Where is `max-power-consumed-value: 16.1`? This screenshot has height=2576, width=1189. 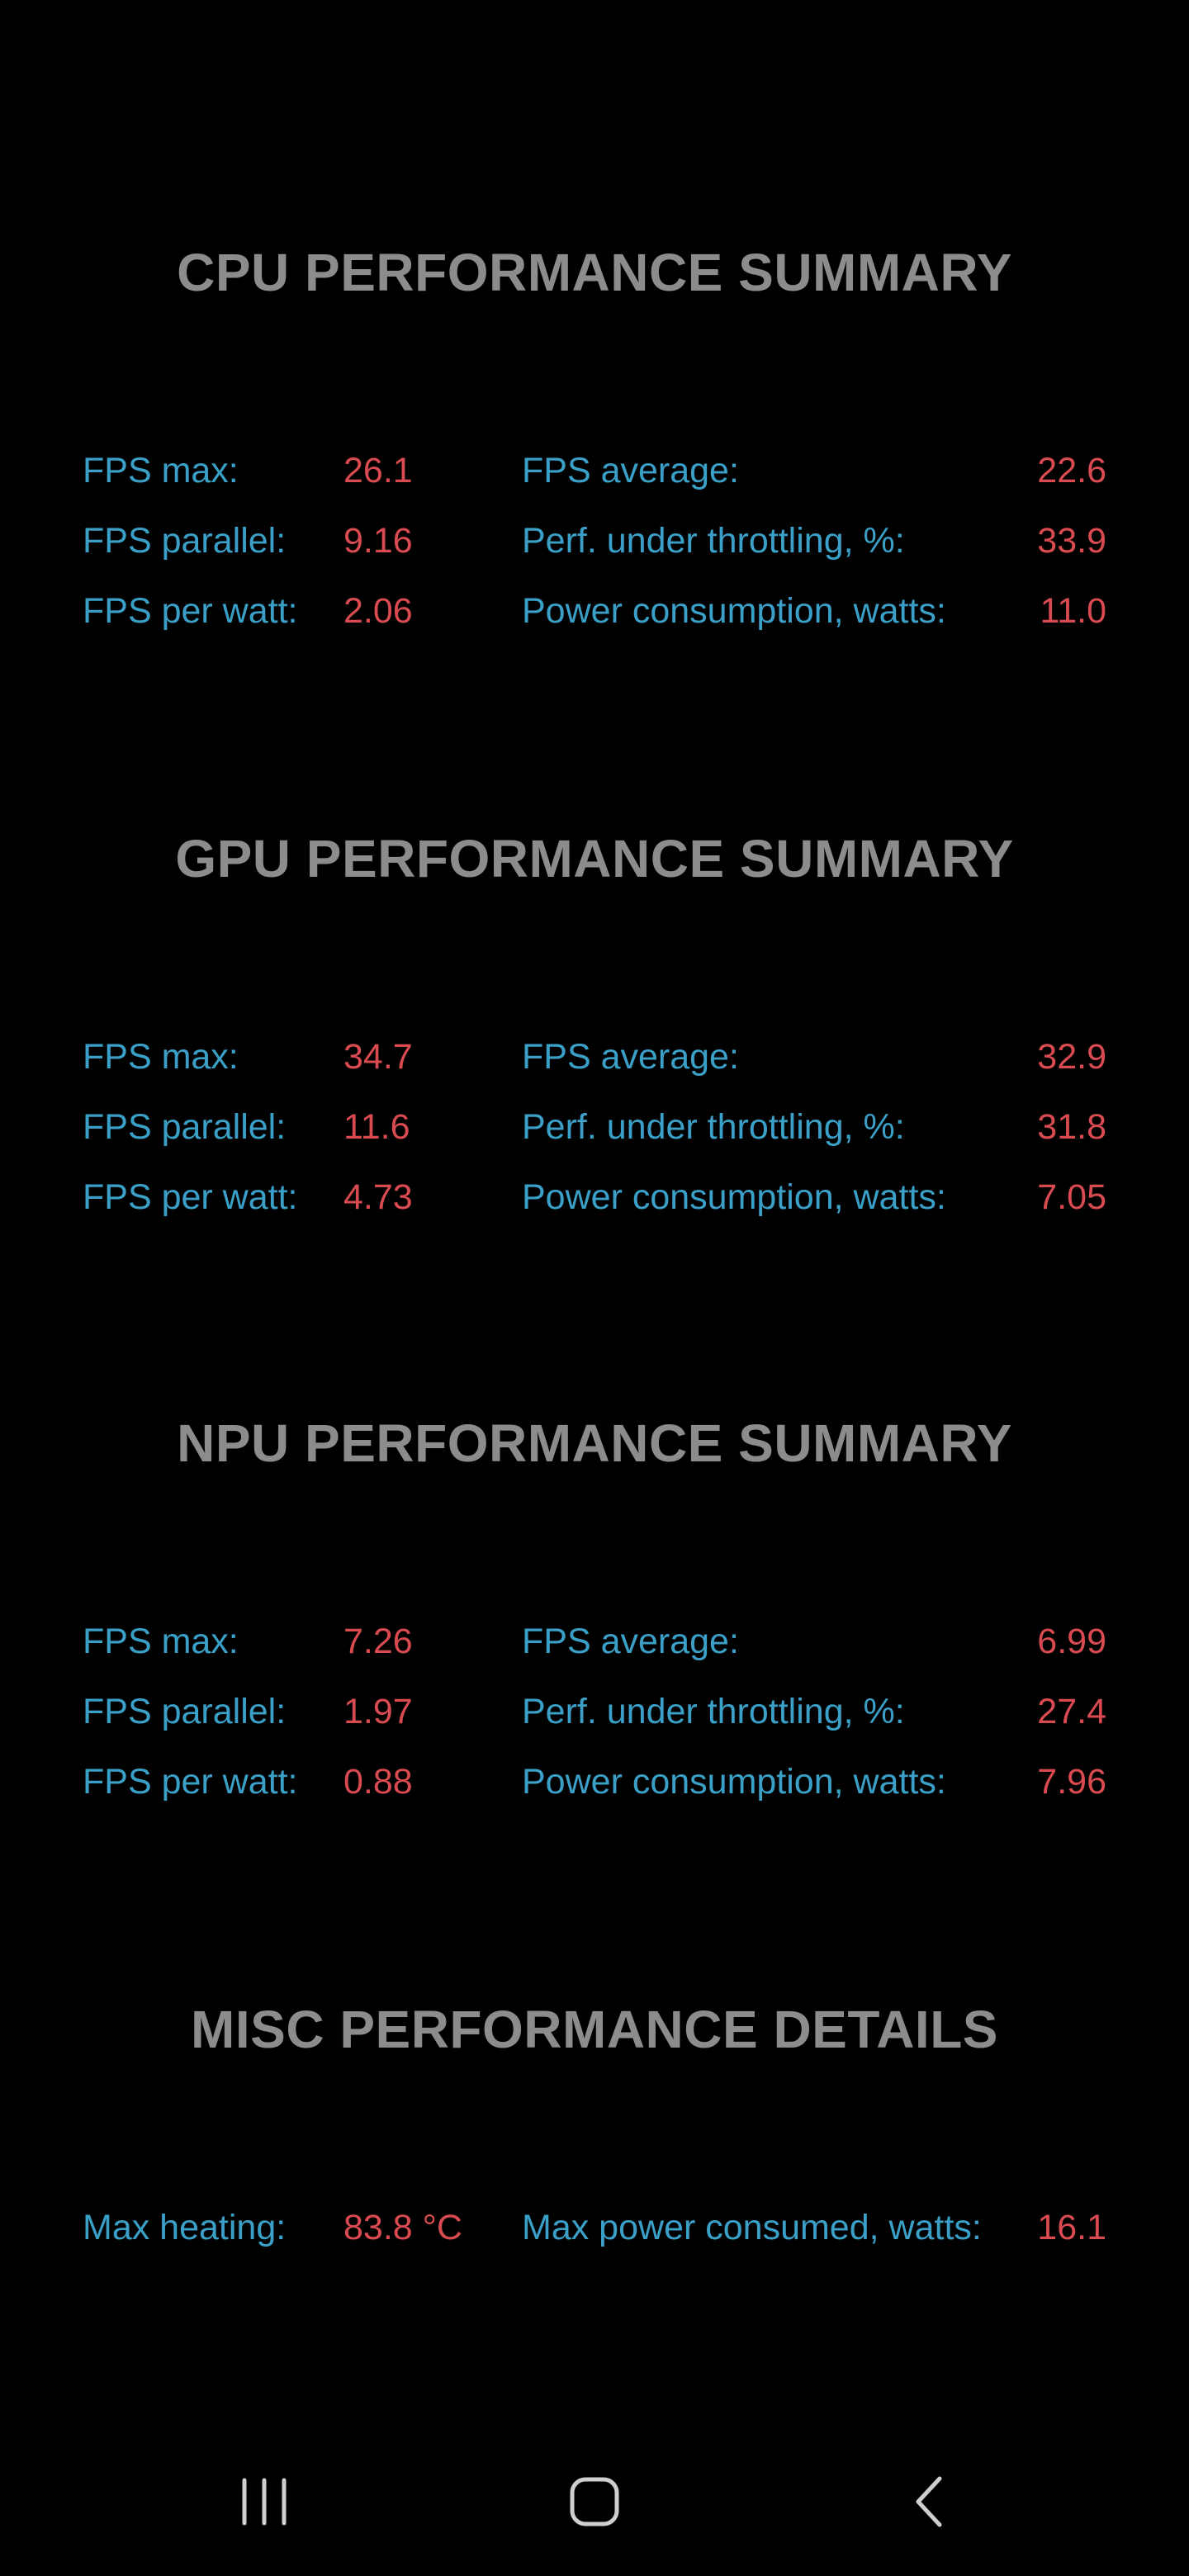
max-power-consumed-value: 16.1 is located at coordinates (1071, 2227).